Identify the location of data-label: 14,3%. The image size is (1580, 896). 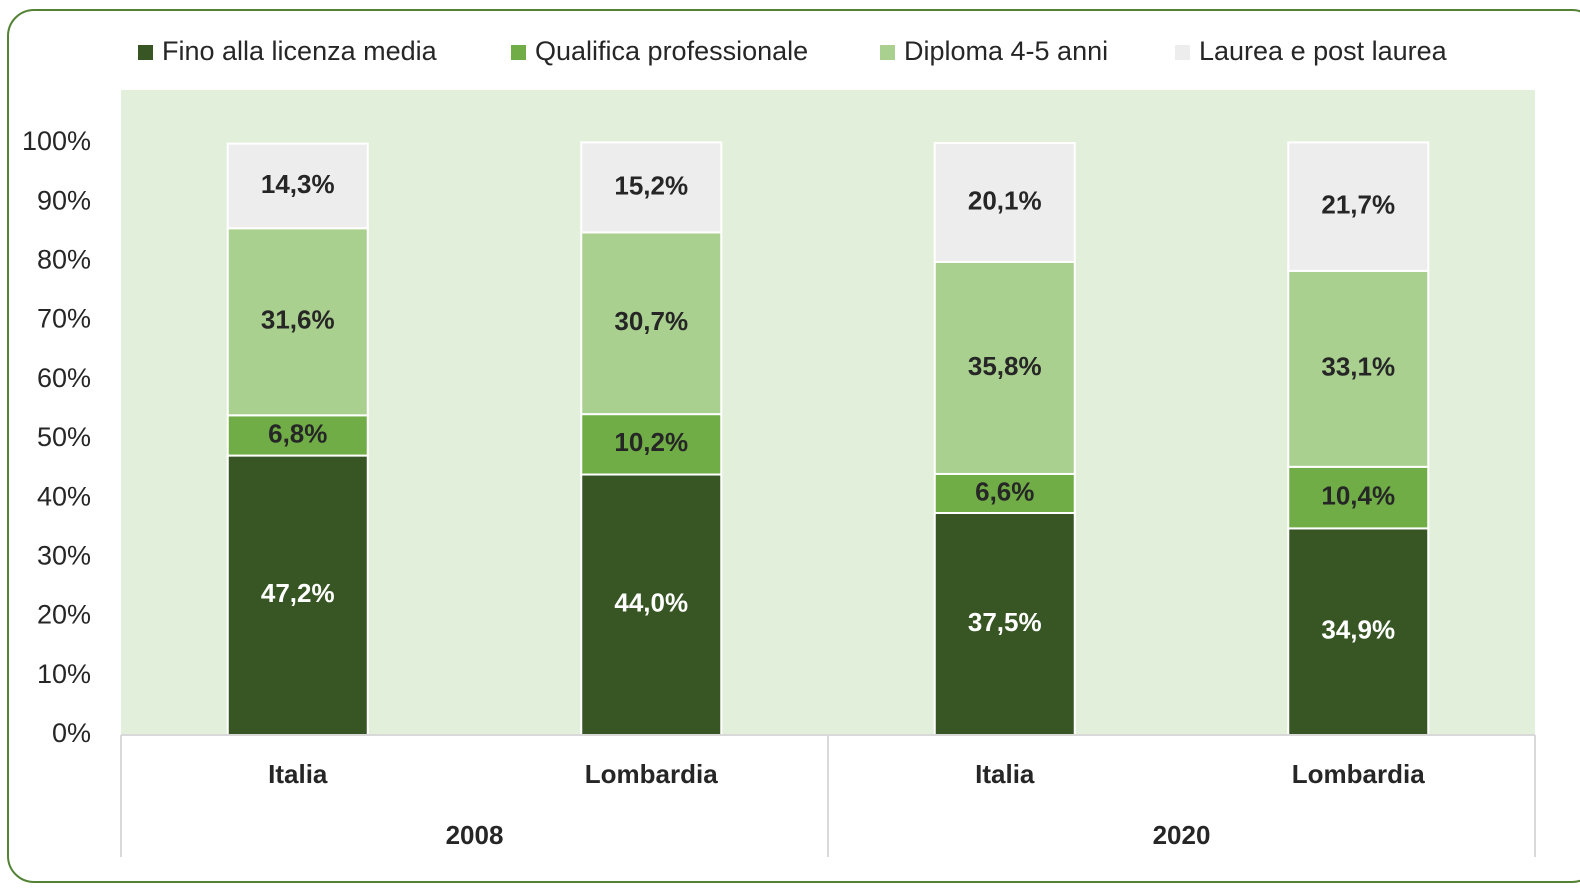
(298, 184).